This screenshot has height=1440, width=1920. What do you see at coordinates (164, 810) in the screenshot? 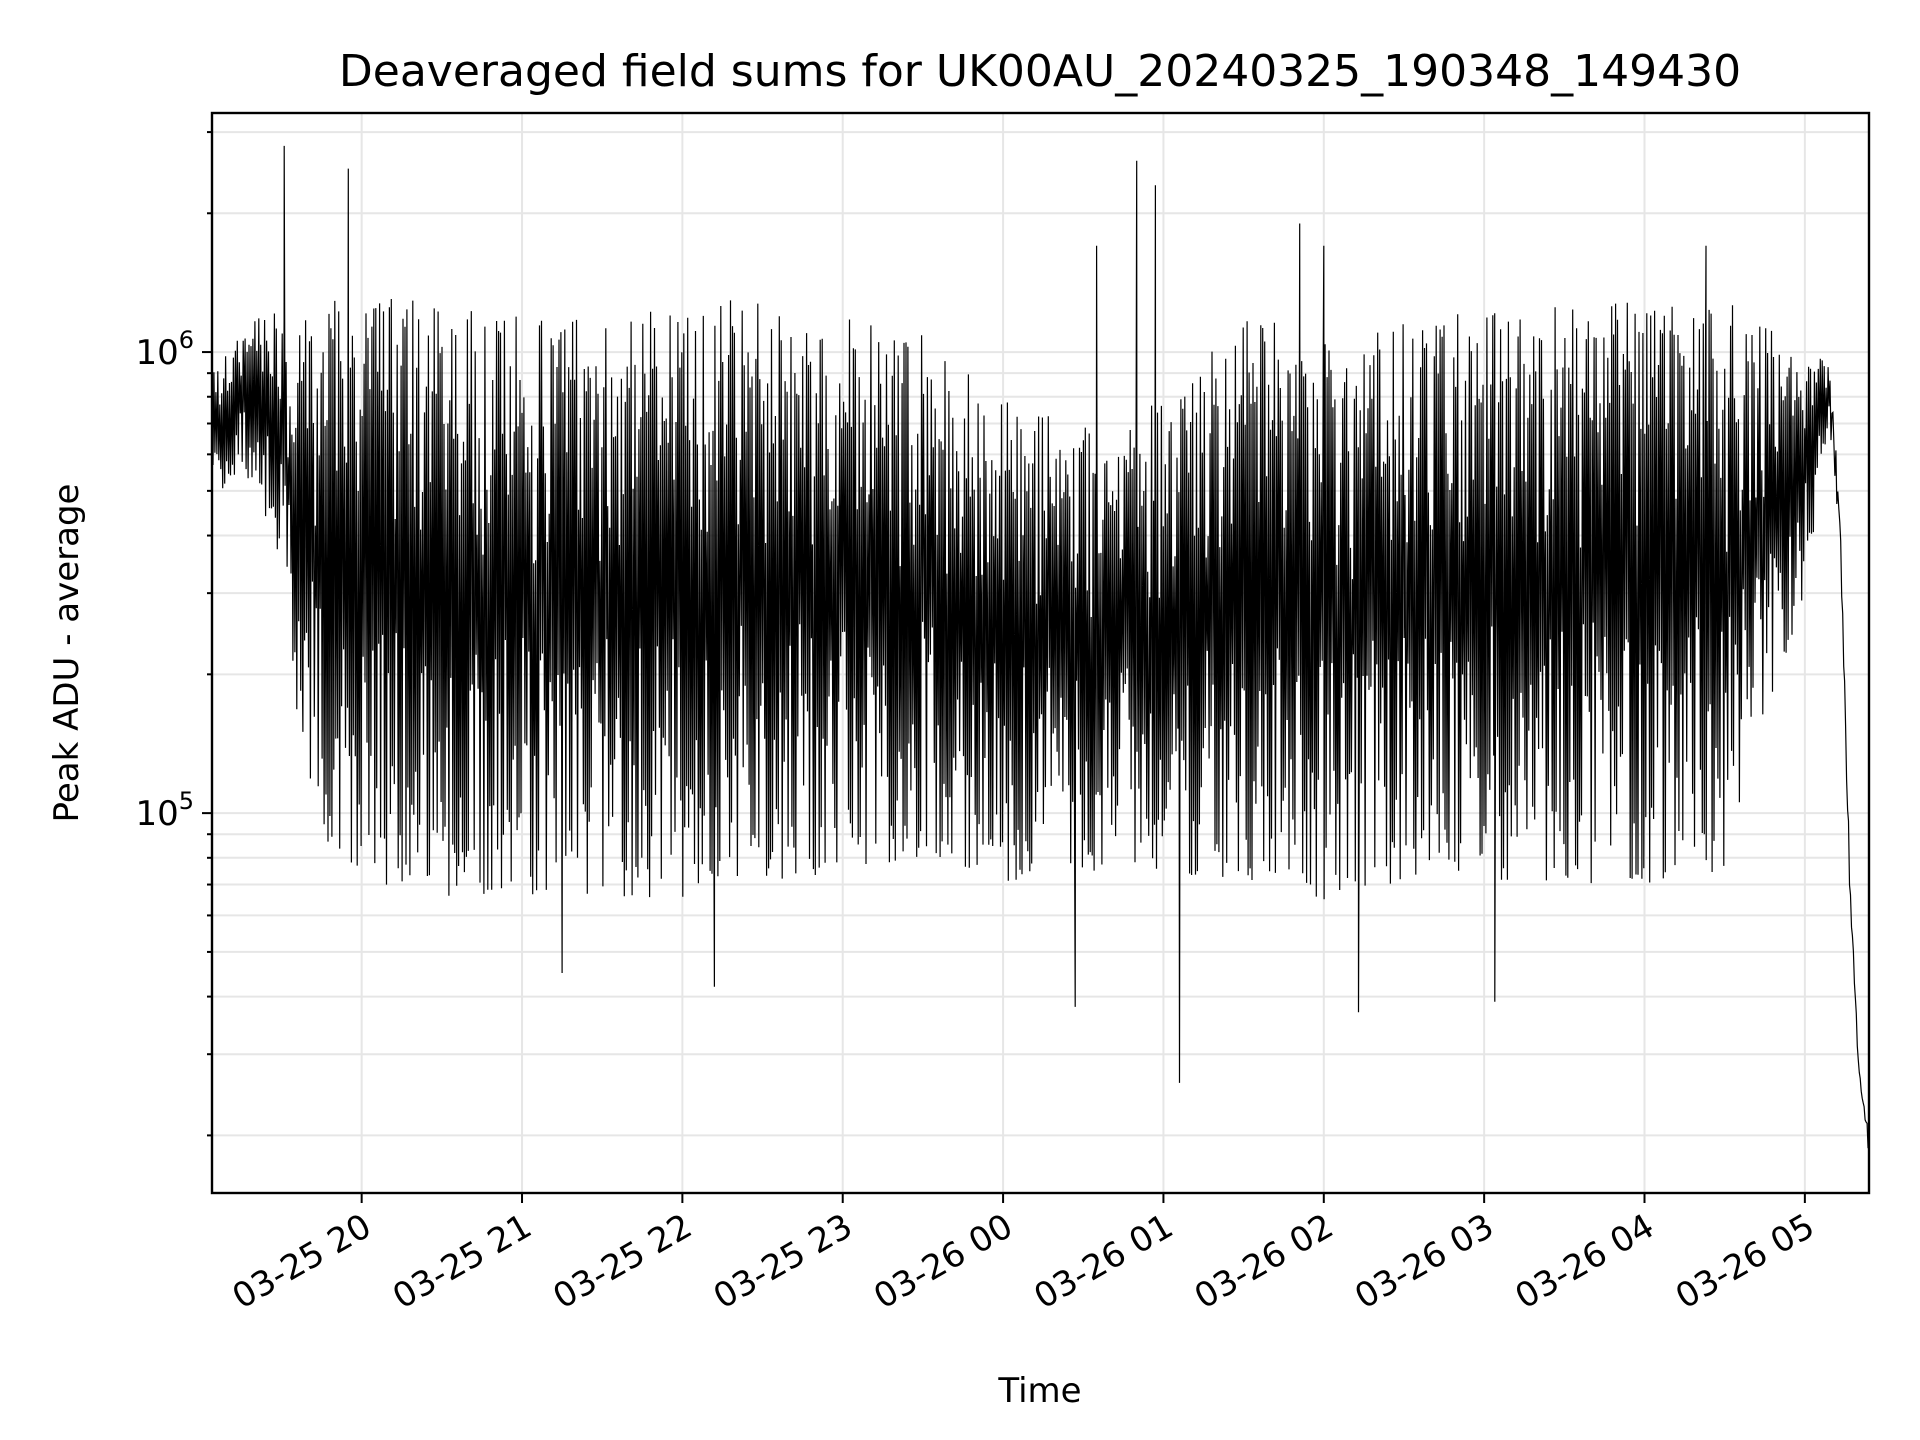
I see `y-tick-label: 10⁵` at bounding box center [164, 810].